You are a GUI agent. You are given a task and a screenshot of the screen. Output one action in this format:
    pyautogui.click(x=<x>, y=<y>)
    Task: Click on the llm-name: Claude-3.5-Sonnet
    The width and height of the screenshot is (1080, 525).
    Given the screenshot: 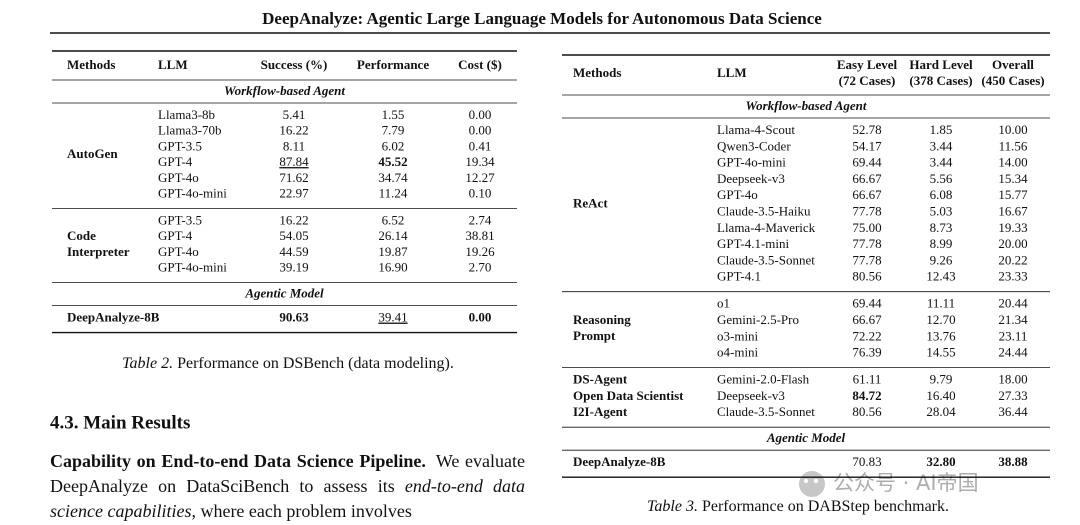 What is the action you would take?
    pyautogui.click(x=766, y=259)
    